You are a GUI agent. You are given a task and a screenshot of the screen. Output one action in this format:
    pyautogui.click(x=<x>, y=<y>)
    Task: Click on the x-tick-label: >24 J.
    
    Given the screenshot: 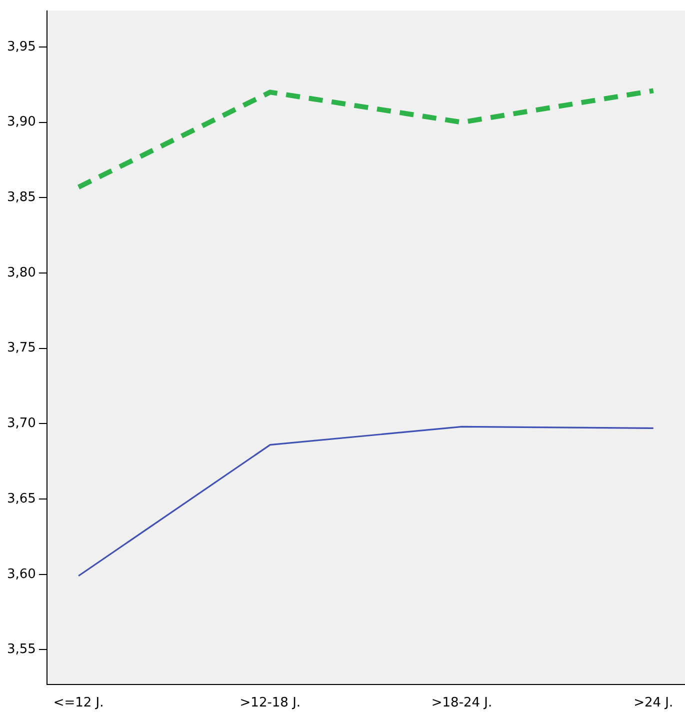 What is the action you would take?
    pyautogui.click(x=654, y=703)
    